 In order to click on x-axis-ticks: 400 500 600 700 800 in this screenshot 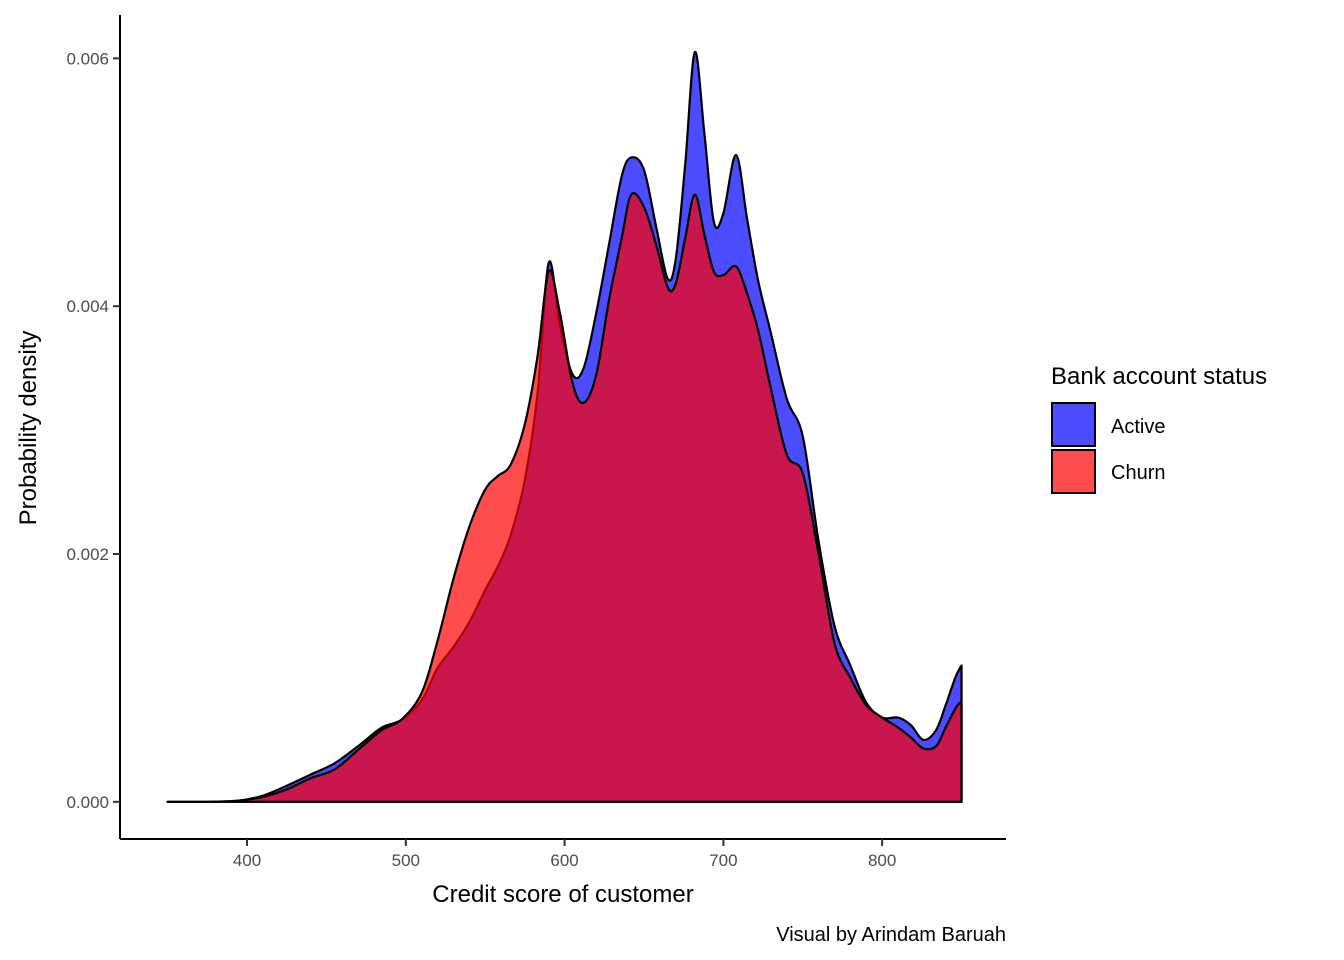, I will do `click(564, 854)`.